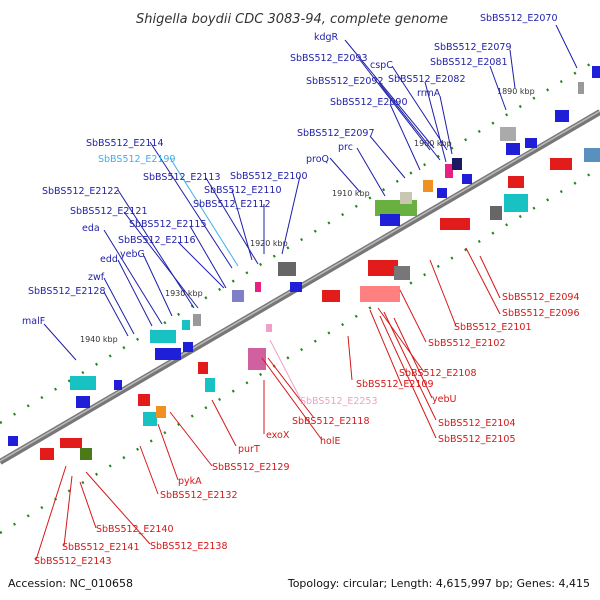 Image resolution: width=600 pixels, height=600 pixels. Describe the element at coordinates (232, 204) in the screenshot. I see `gene-label: SbBS512_E2112` at that location.